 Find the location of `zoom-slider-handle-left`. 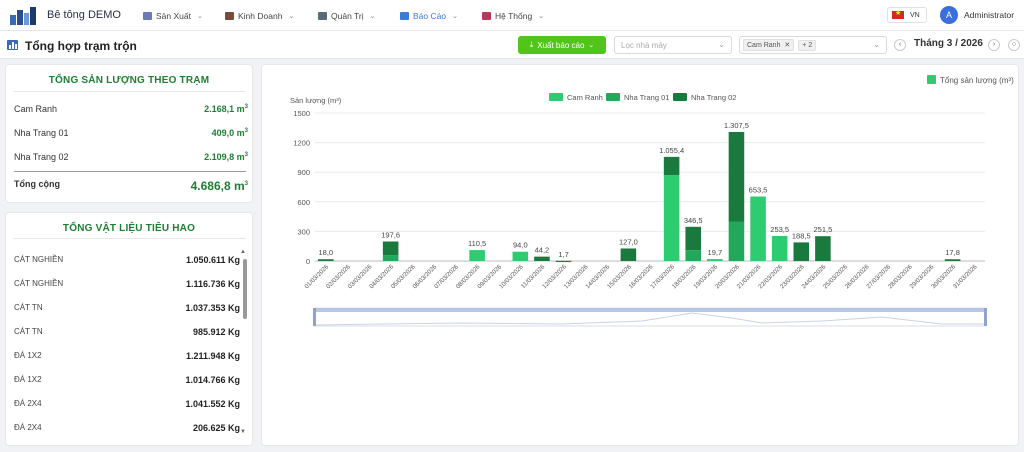

zoom-slider-handle-left is located at coordinates (314, 317).